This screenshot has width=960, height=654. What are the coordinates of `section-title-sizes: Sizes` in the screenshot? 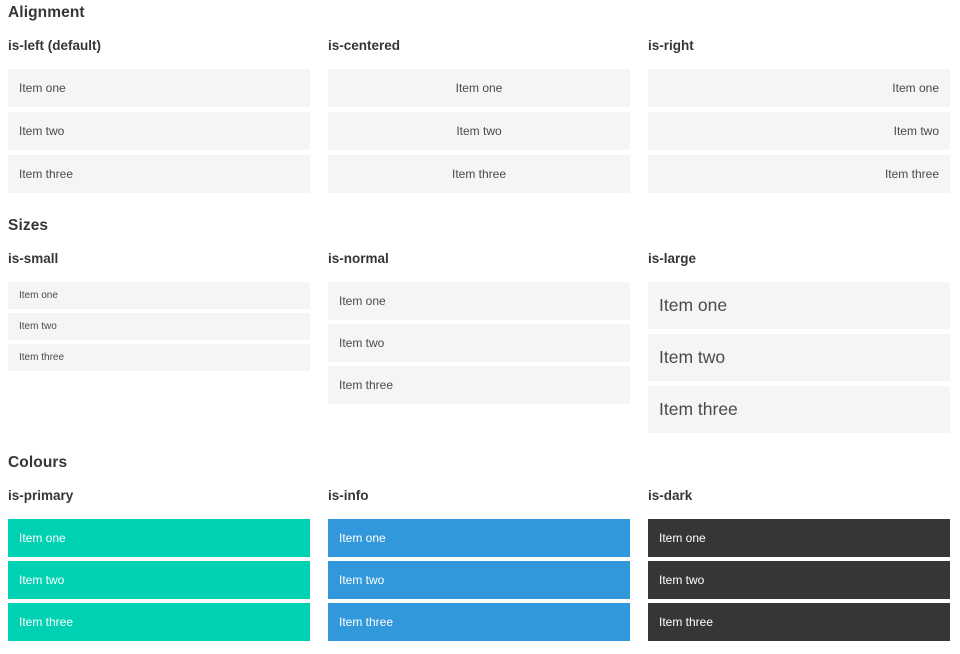 It's located at (28, 225).